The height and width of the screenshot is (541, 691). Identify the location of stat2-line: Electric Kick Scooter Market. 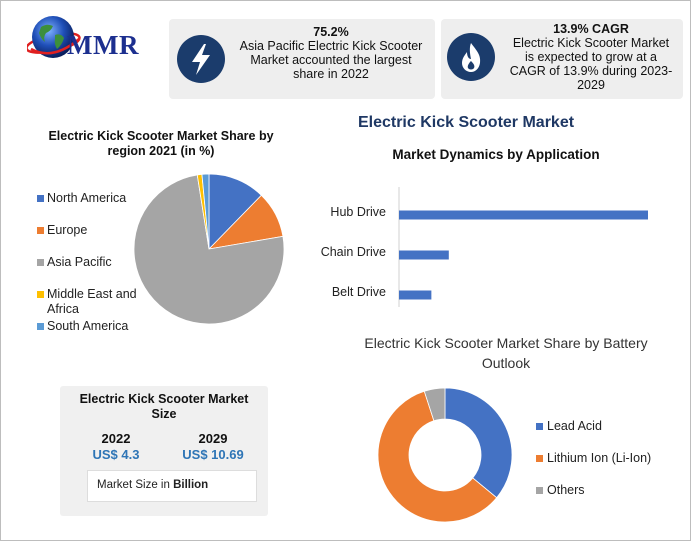
(591, 43).